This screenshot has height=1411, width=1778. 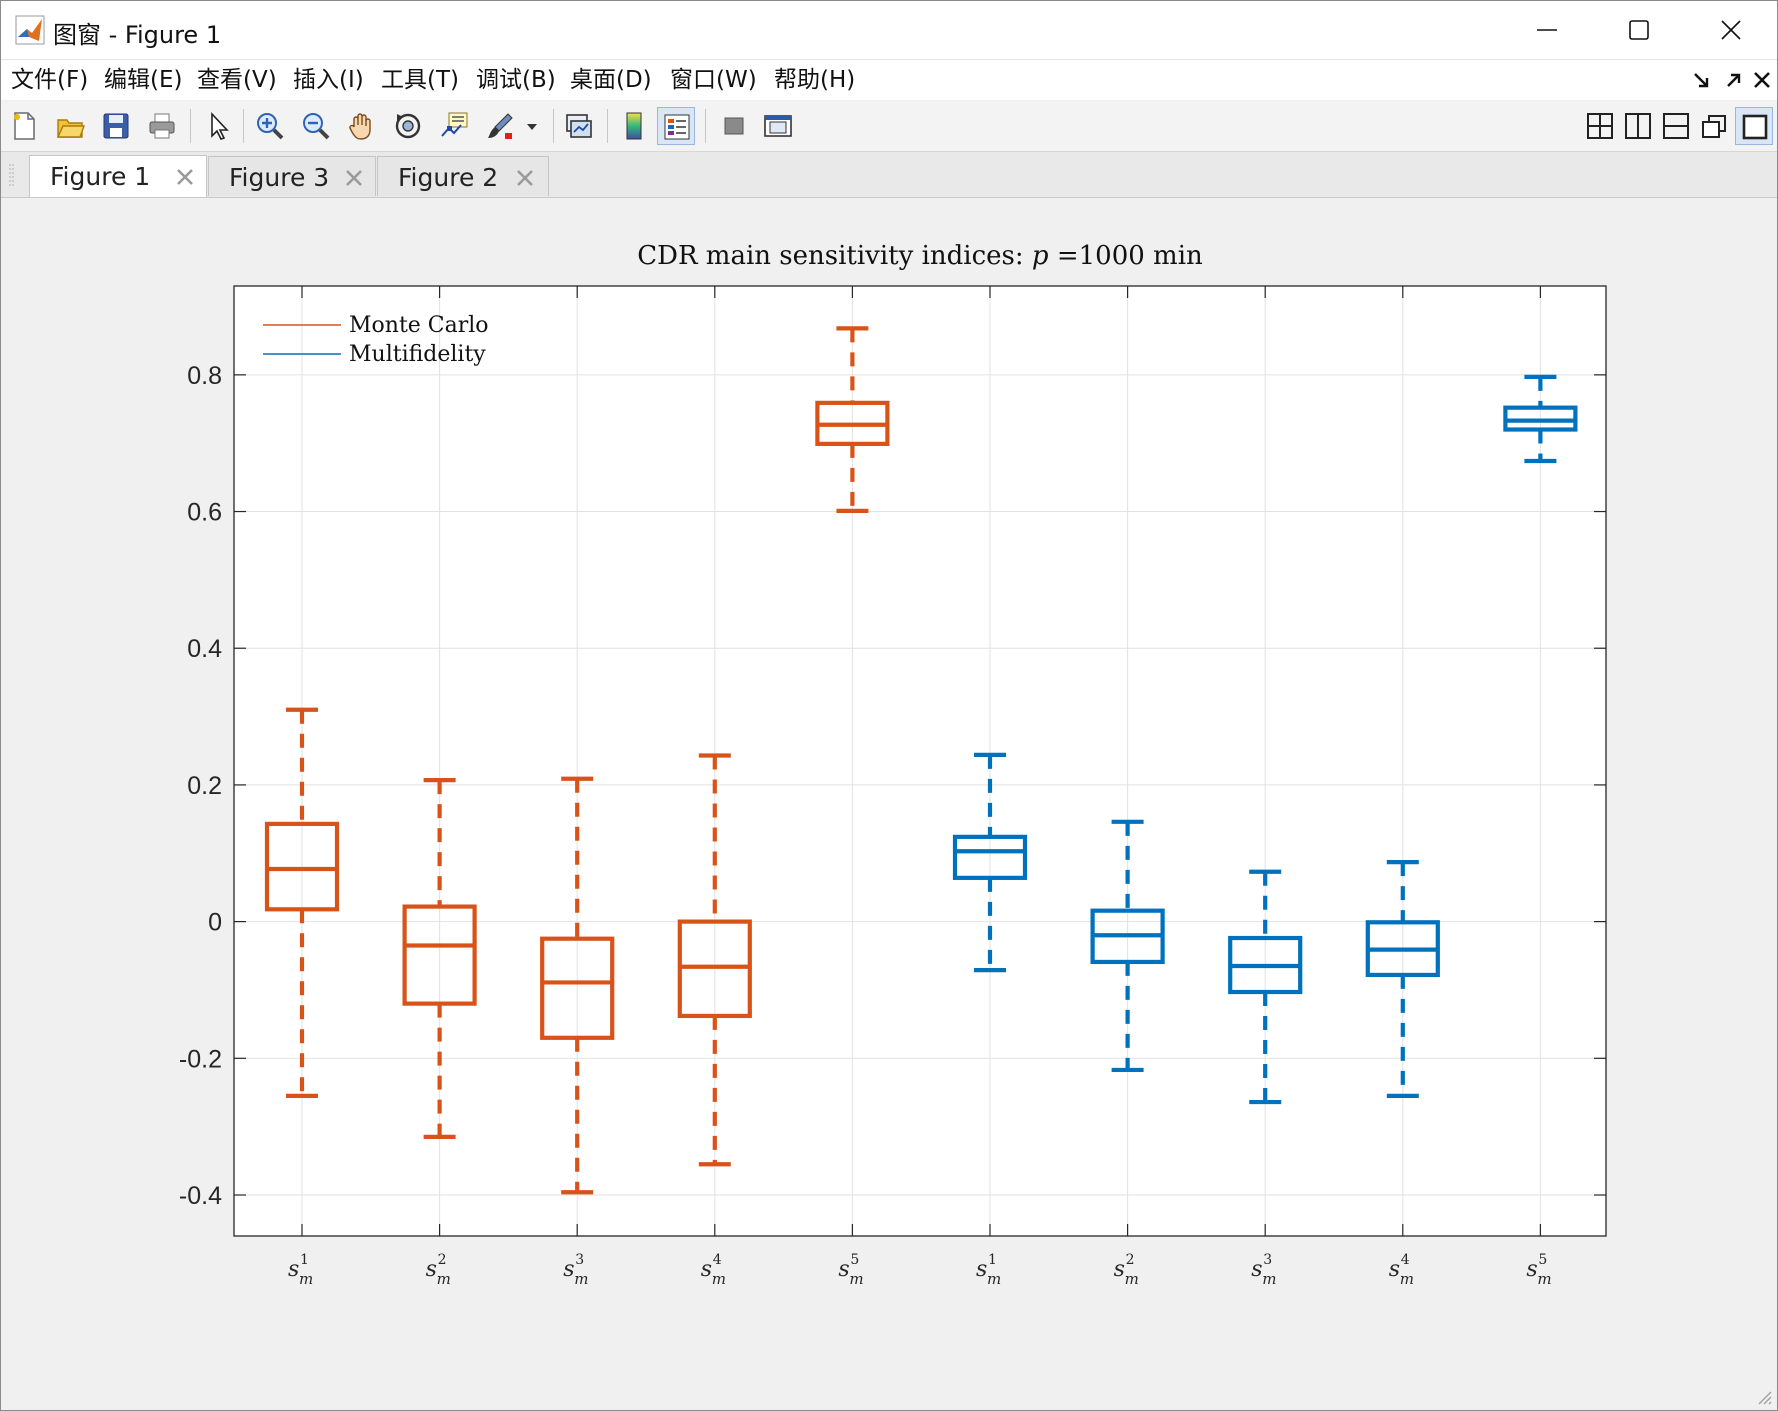 I want to click on brush-button, so click(x=500, y=126).